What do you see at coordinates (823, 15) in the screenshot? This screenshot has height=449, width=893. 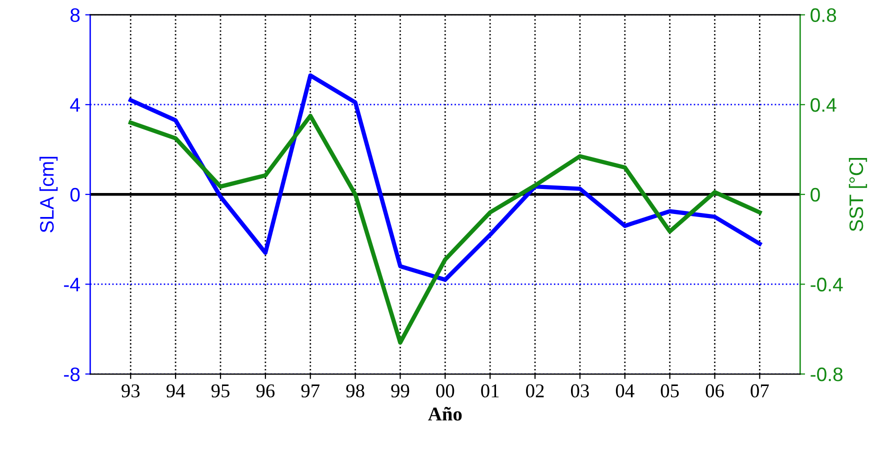 I see `y2-tick-label: 0.8` at bounding box center [823, 15].